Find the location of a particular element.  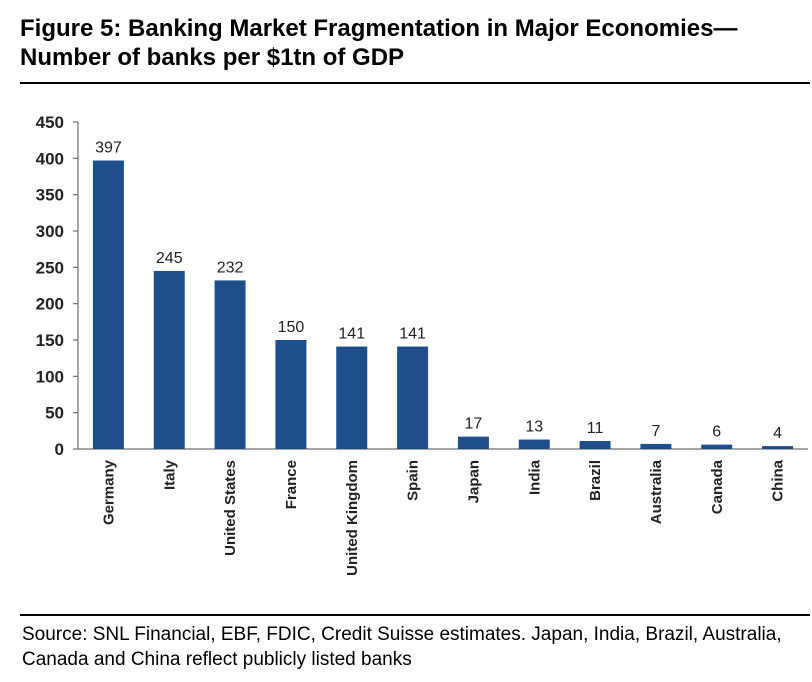

y-tick-label: 350 is located at coordinates (50, 195).